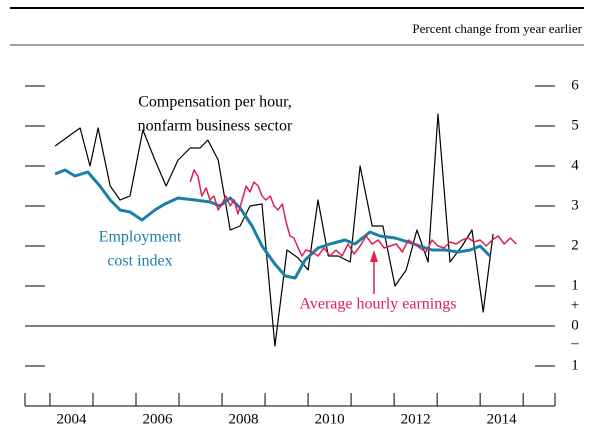 The image size is (594, 432). I want to click on series-line, so click(353, 213).